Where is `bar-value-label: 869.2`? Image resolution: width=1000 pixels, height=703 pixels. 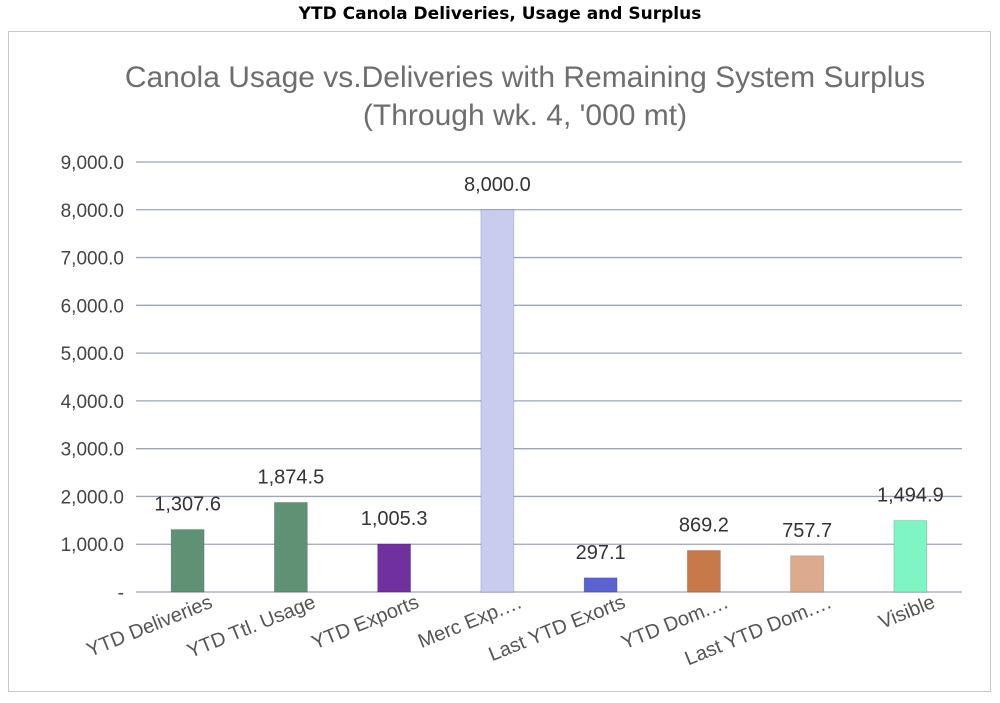
bar-value-label: 869.2 is located at coordinates (704, 525).